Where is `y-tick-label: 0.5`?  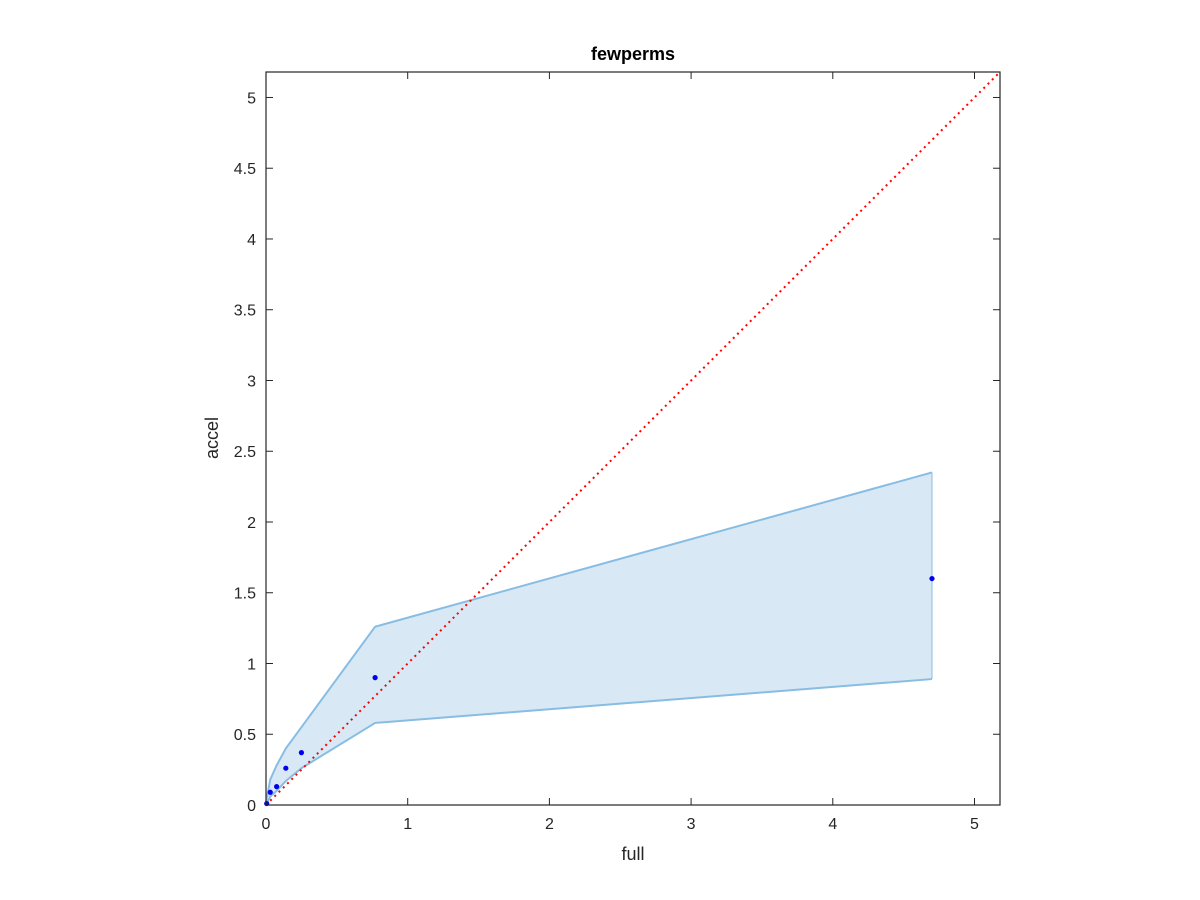 y-tick-label: 0.5 is located at coordinates (245, 735).